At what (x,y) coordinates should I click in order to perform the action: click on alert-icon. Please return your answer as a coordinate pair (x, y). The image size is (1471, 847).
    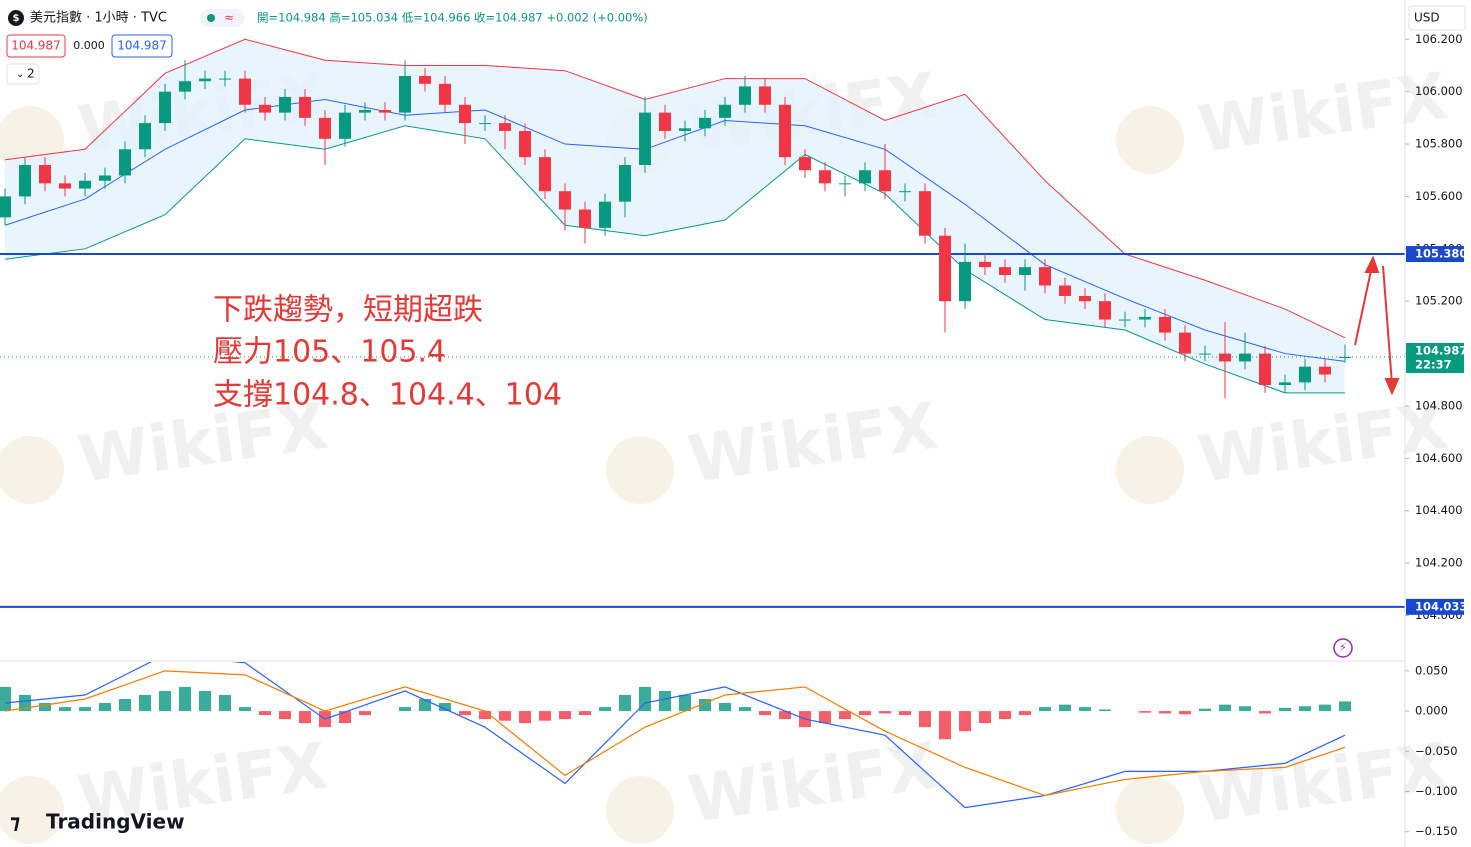
    Looking at the image, I should click on (1343, 648).